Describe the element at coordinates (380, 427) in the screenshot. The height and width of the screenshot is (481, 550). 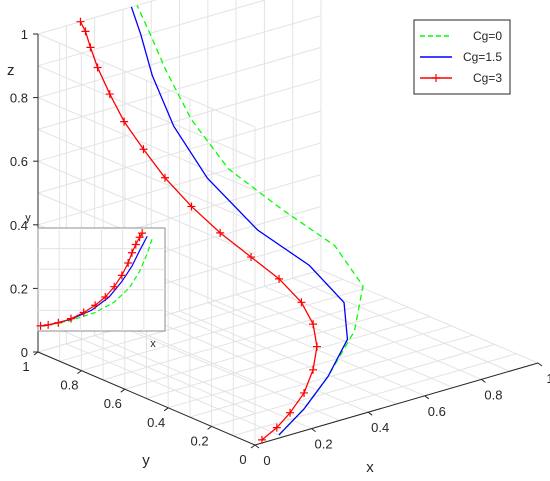
I see `x-tick-label: 0.4` at that location.